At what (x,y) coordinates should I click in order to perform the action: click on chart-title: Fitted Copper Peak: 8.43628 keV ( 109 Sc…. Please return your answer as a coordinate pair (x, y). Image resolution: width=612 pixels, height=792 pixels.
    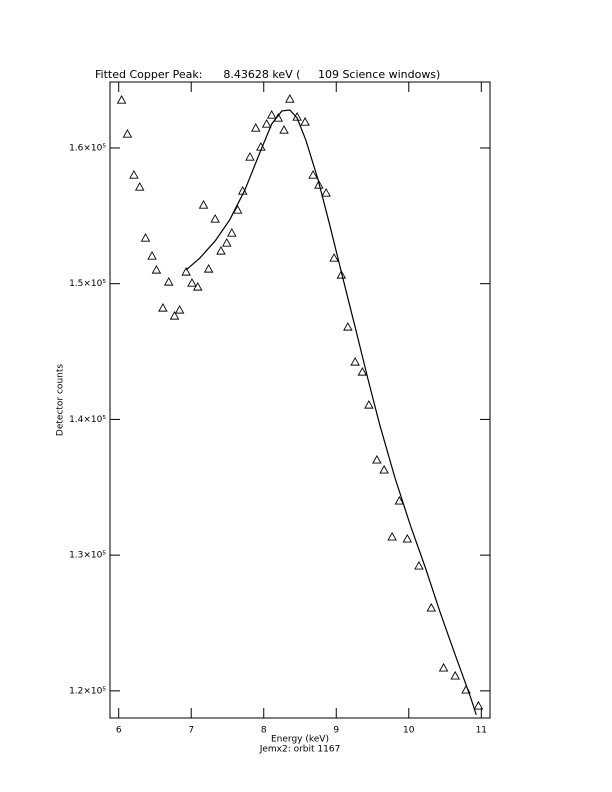
    Looking at the image, I should click on (267, 74).